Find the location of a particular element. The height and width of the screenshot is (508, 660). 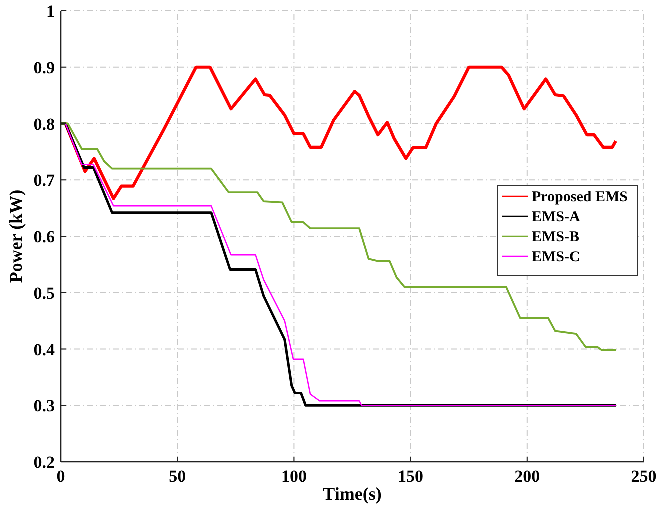

legend-label: EMS-C is located at coordinates (556, 258).